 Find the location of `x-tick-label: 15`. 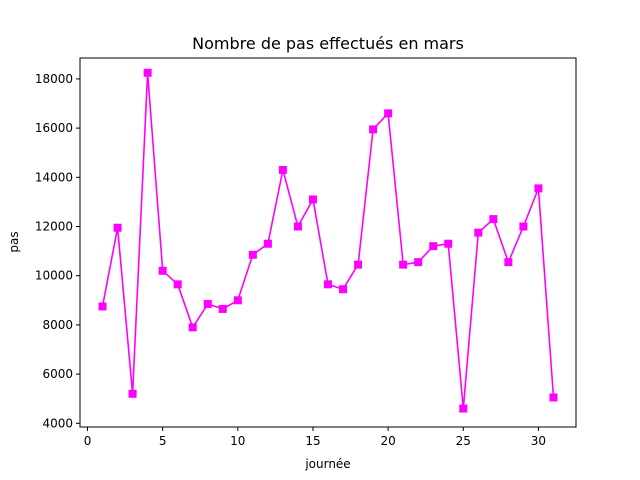

x-tick-label: 15 is located at coordinates (312, 441).